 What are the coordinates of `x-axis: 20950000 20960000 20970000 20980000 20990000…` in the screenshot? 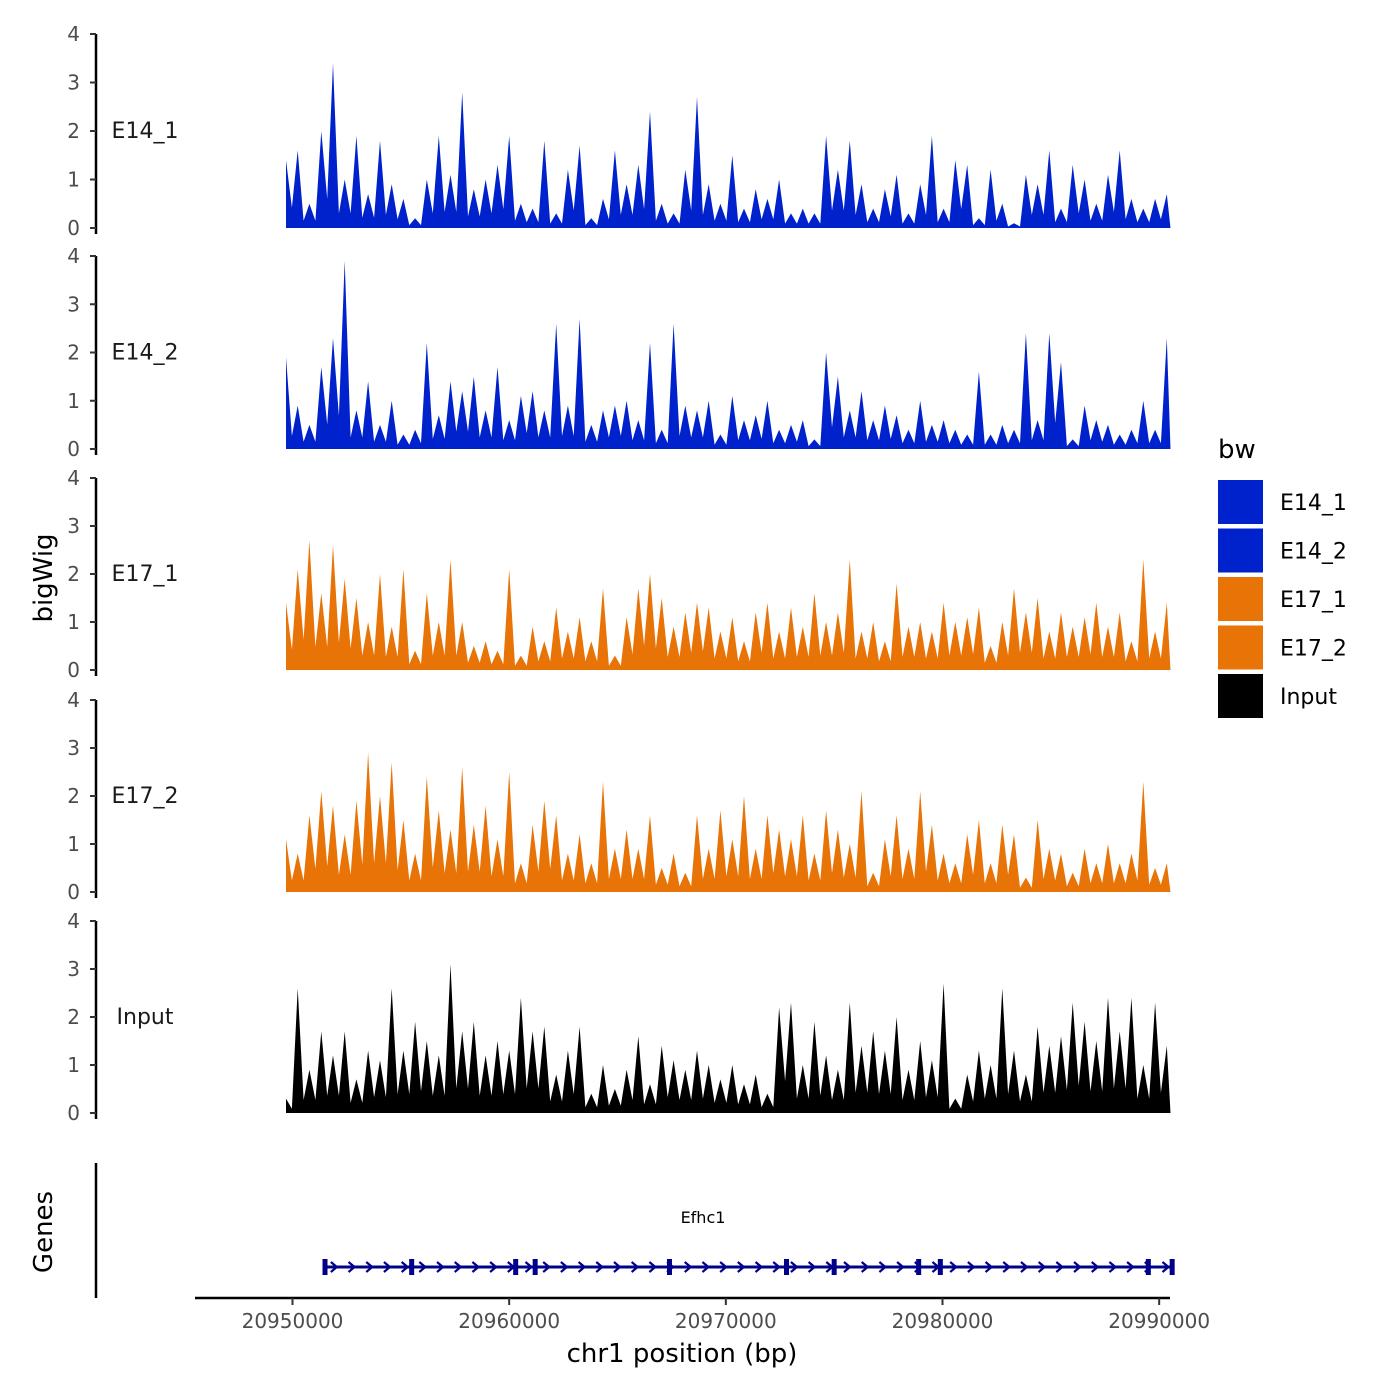 It's located at (702, 1332).